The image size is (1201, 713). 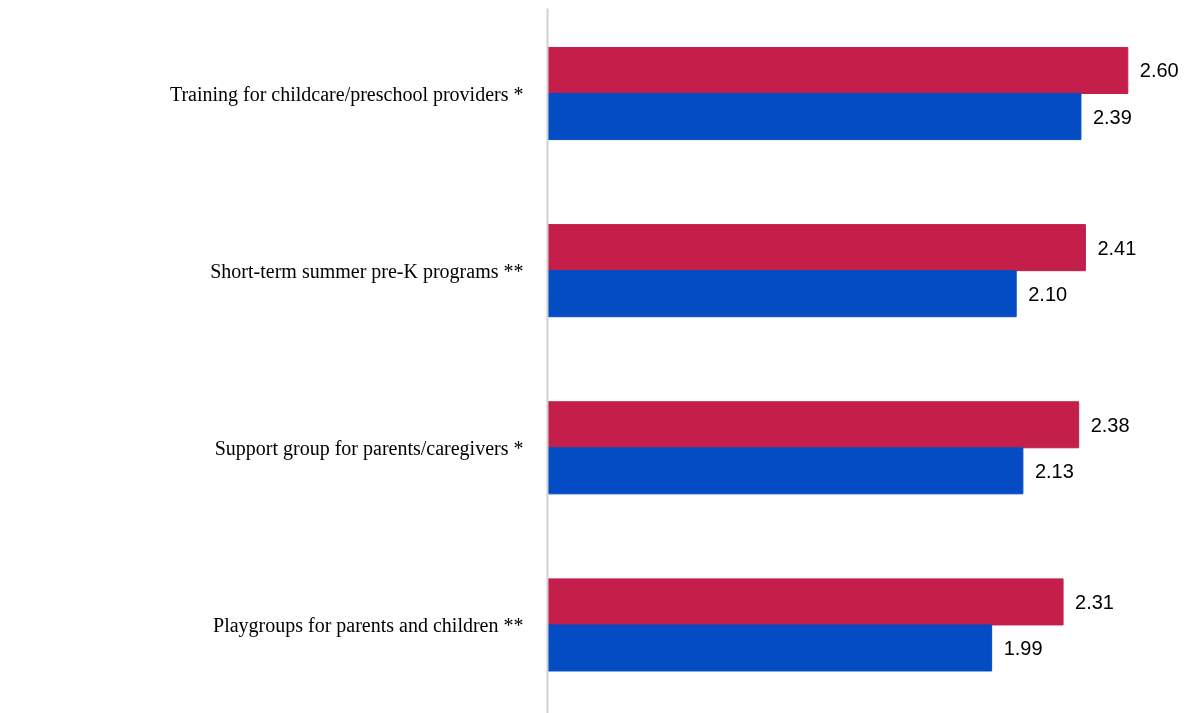 I want to click on y-tick-label: Playgroups for parents and children **, so click(x=368, y=625).